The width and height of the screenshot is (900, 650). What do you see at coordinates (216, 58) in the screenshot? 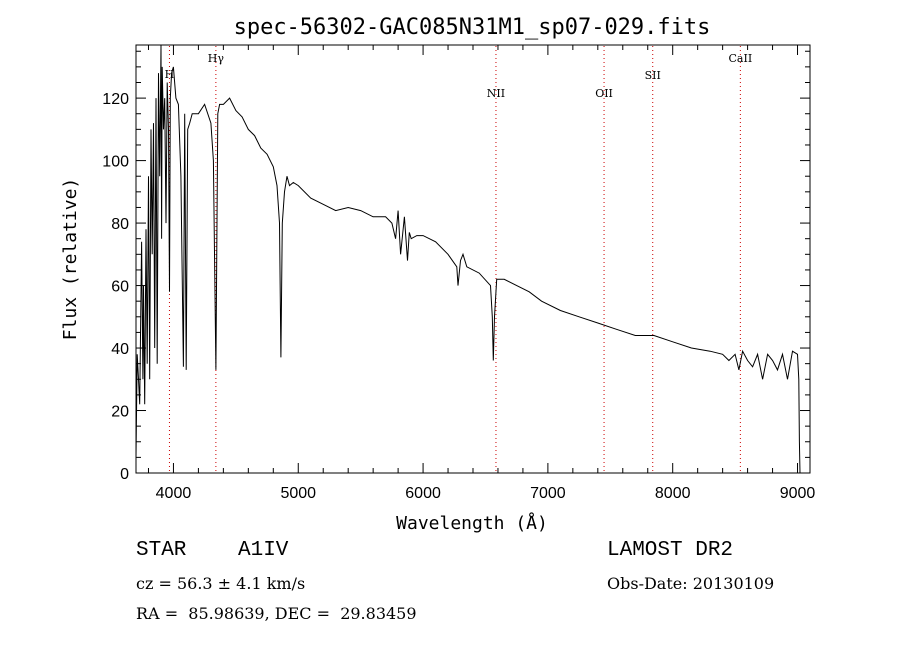
I see `line-marker-label: Hγ` at bounding box center [216, 58].